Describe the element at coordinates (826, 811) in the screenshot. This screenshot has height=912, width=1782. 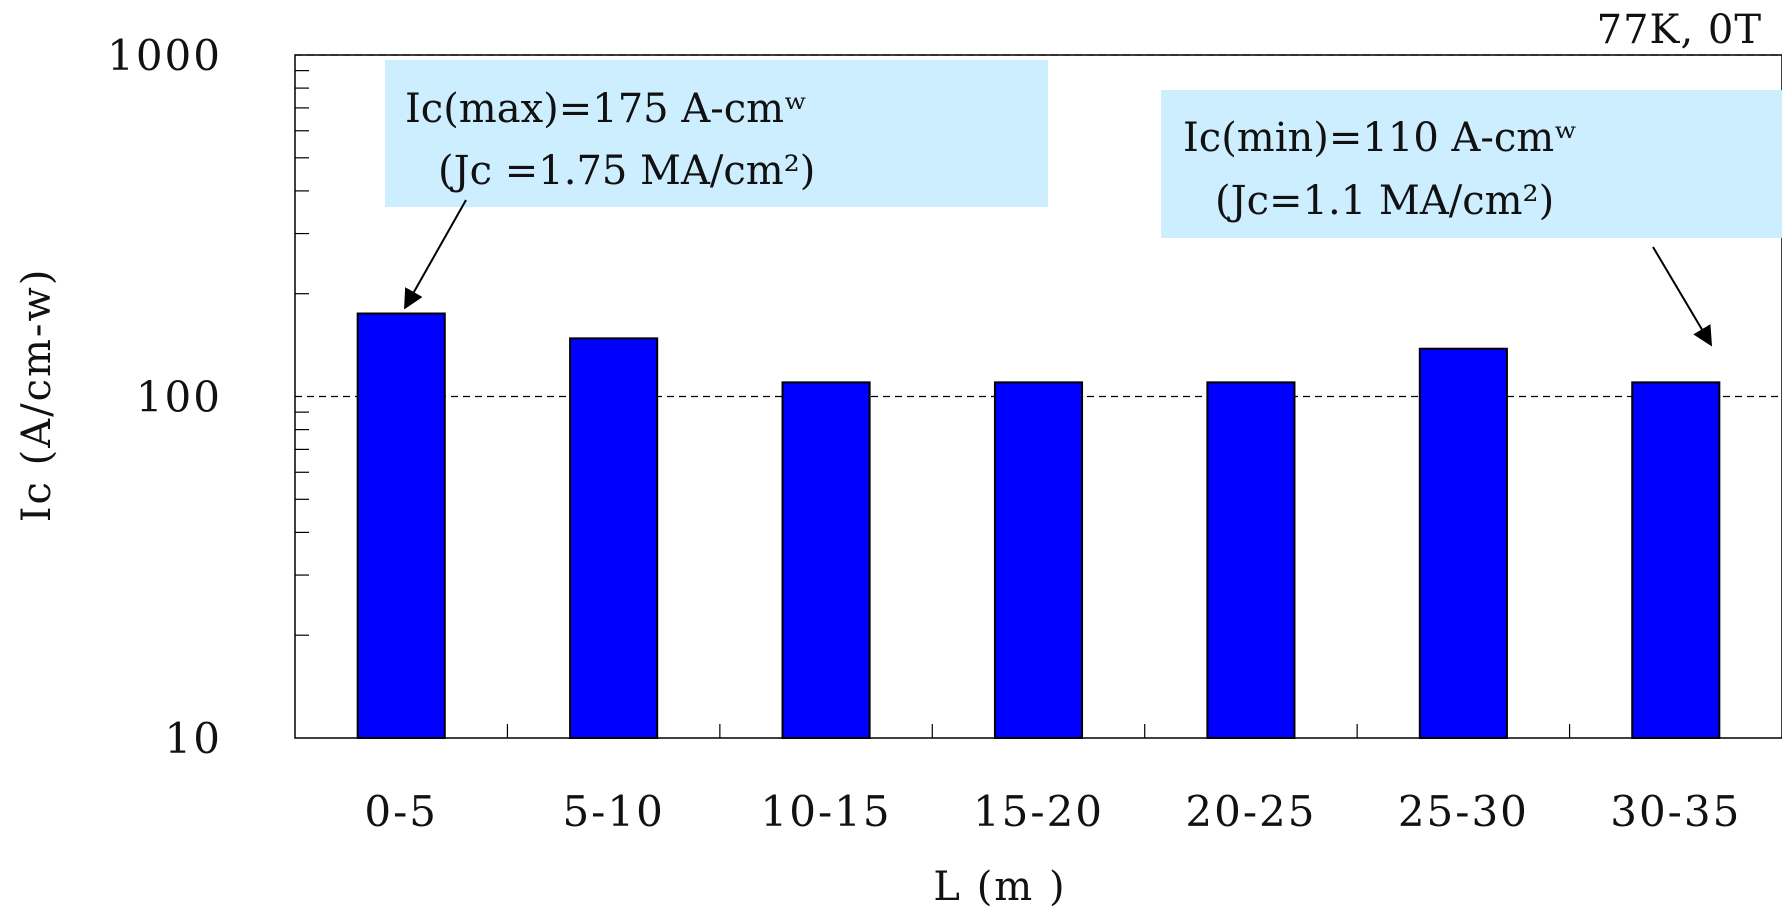
I see `x-tick-label: 10-15` at that location.